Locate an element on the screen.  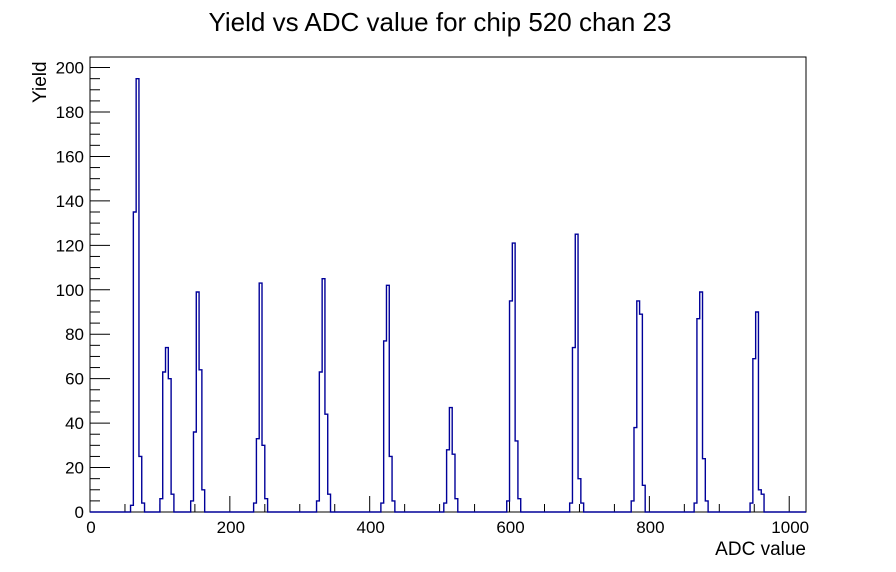
x-axis-title: ADC value is located at coordinates (760, 549).